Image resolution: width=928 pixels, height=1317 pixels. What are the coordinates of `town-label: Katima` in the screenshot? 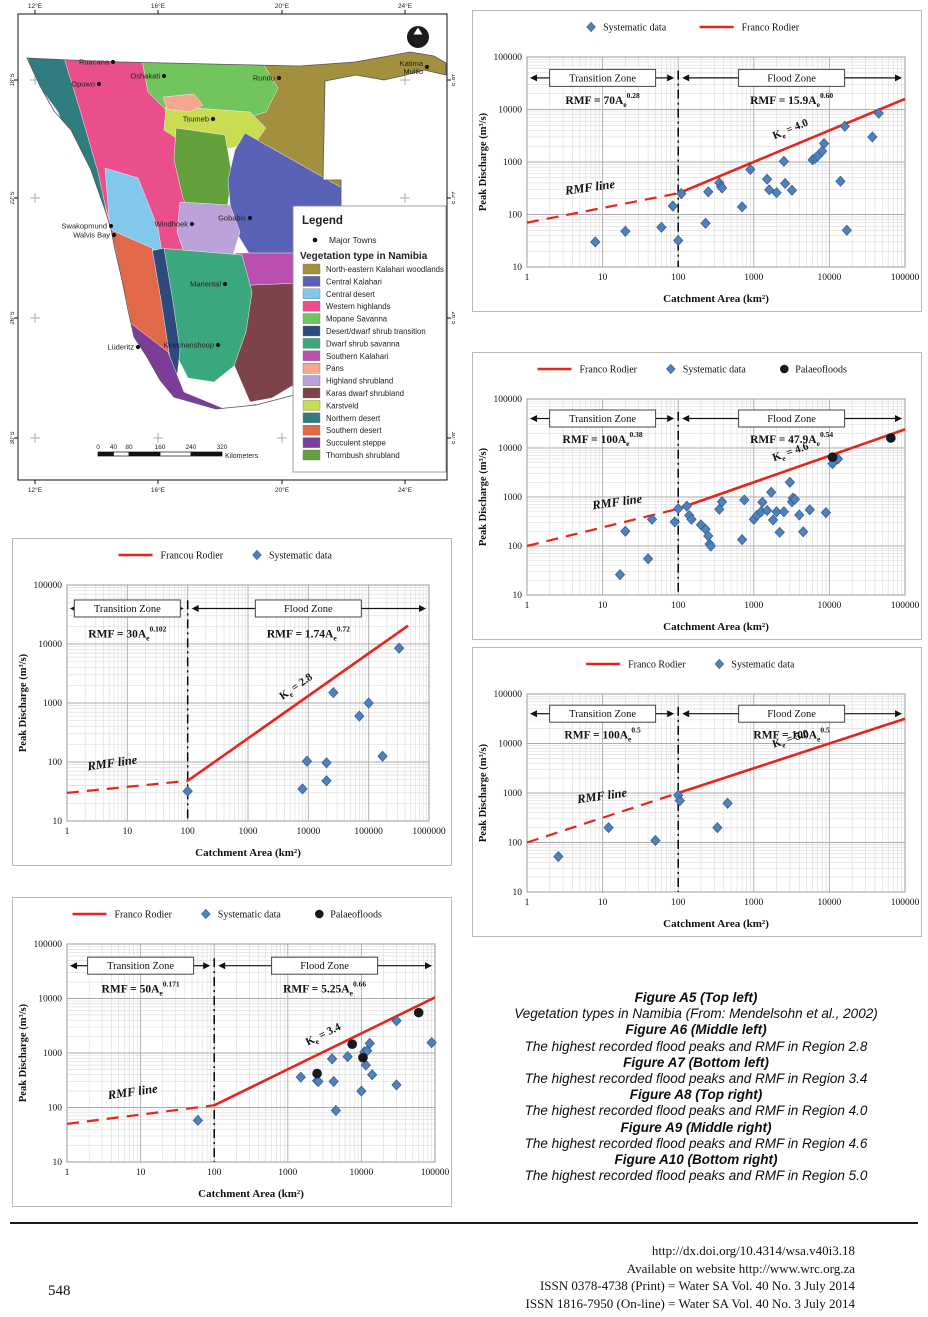 It's located at (412, 63).